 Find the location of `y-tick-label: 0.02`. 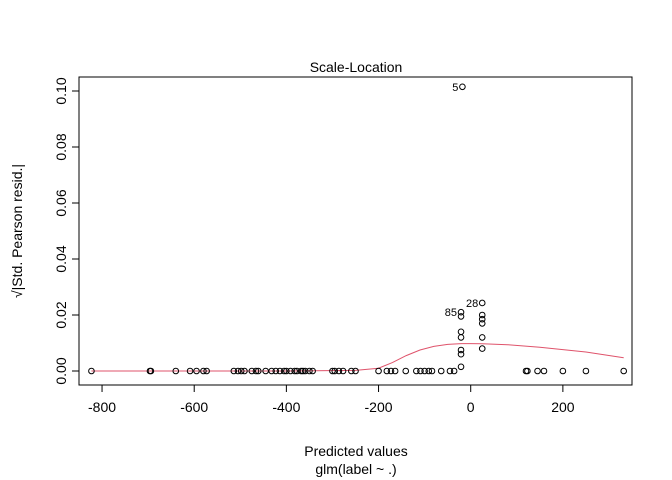

y-tick-label: 0.02 is located at coordinates (61, 314).